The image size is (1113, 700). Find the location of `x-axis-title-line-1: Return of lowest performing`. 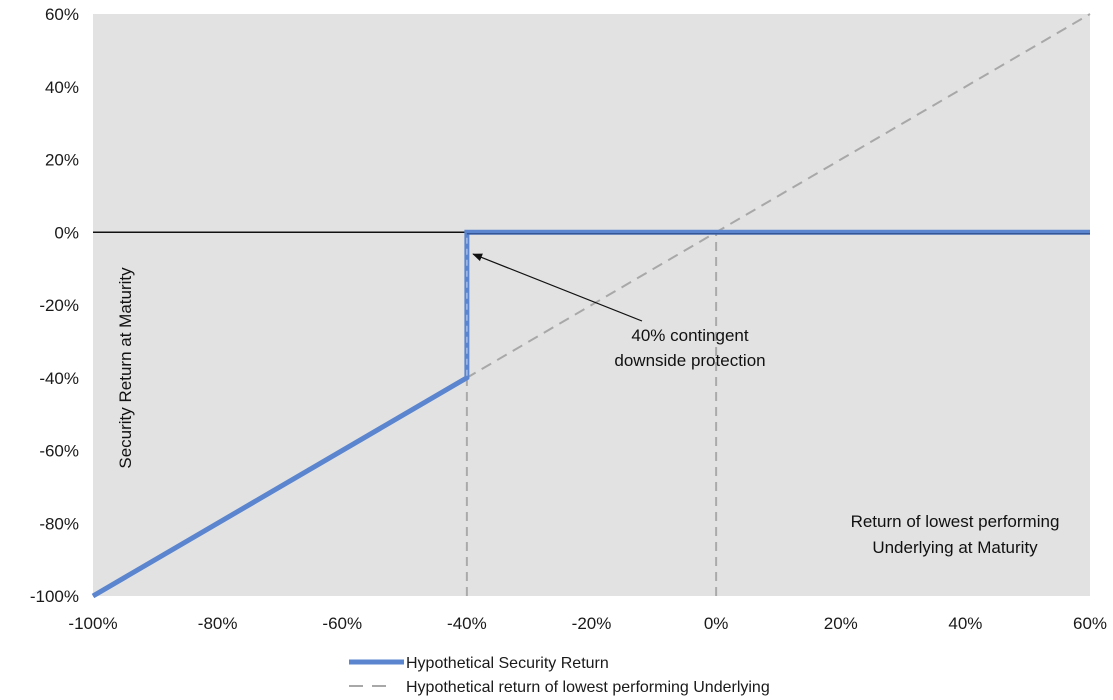

x-axis-title-line-1: Return of lowest performing is located at coordinates (955, 521).